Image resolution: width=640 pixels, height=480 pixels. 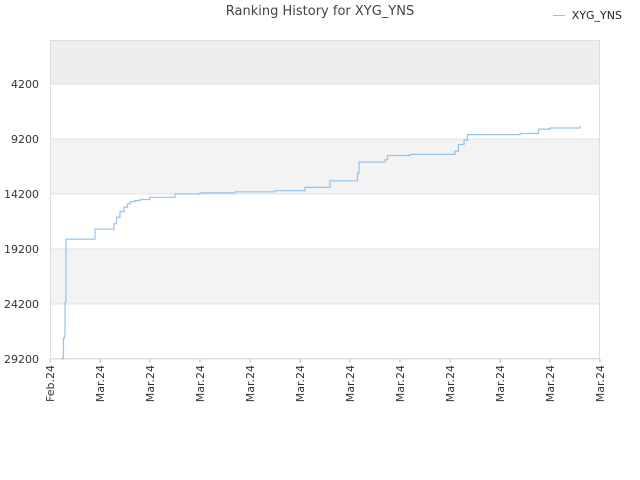 I want to click on chart-title: Ranking History for XYG_YNS, so click(x=320, y=11).